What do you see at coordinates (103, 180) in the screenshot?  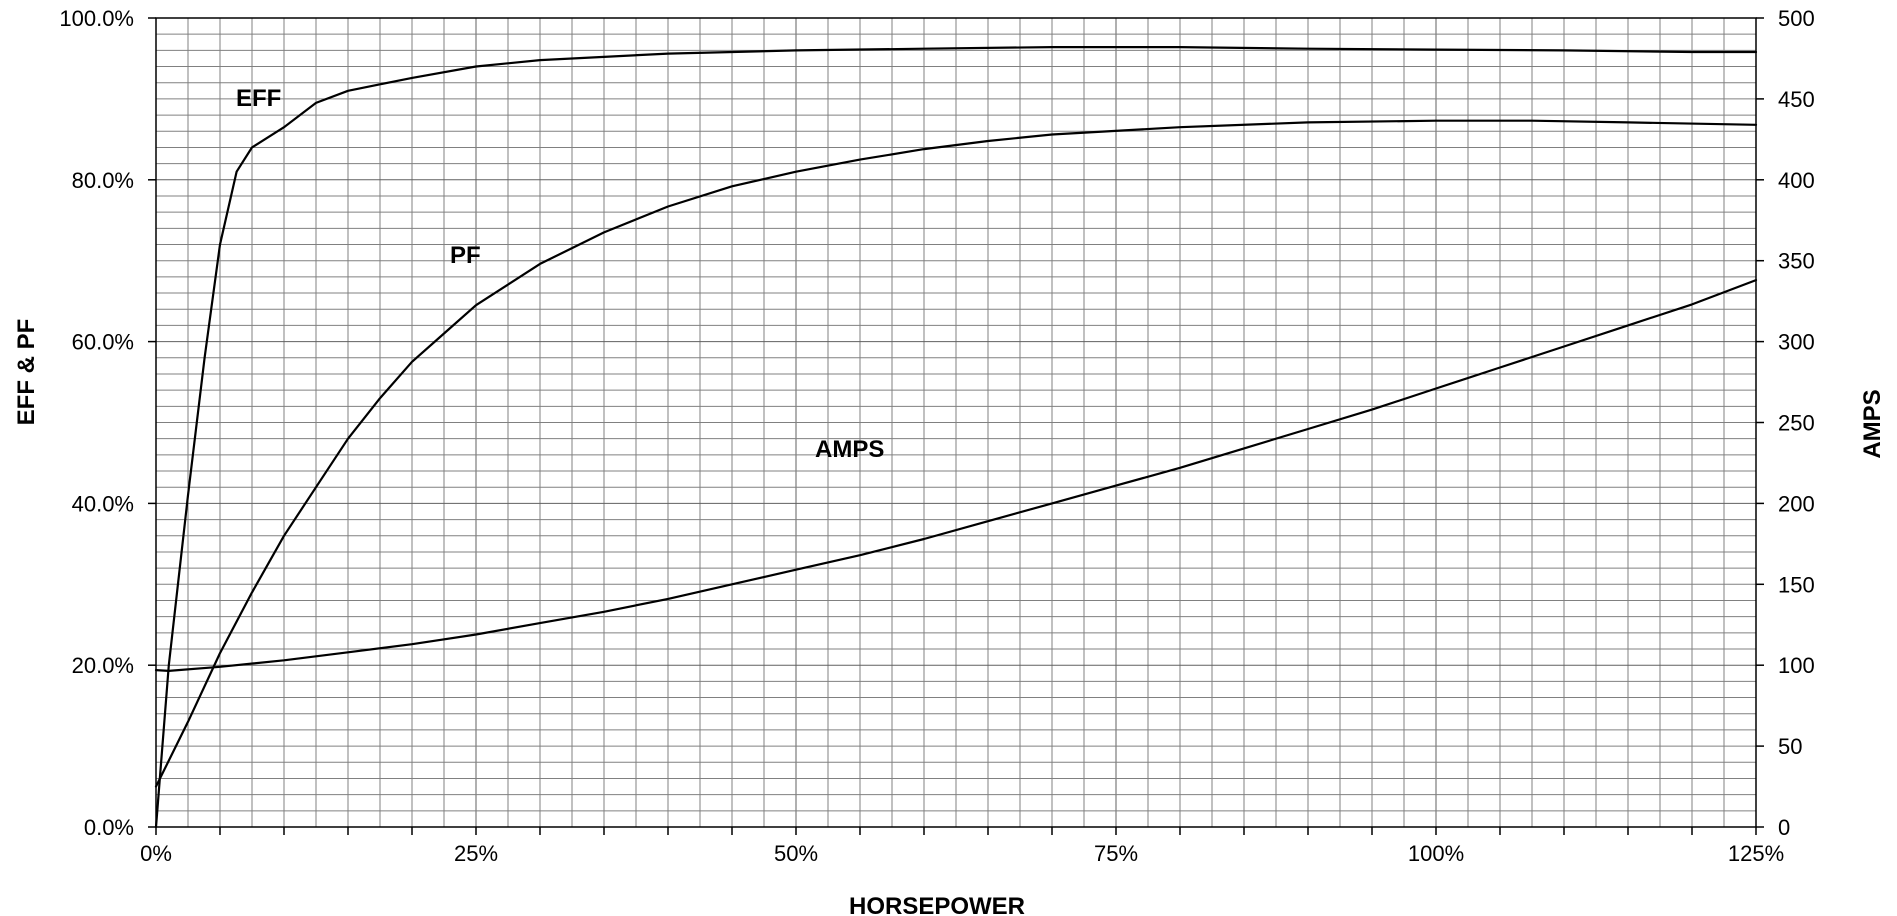 I see `left-y-tick-label: 80.0%` at bounding box center [103, 180].